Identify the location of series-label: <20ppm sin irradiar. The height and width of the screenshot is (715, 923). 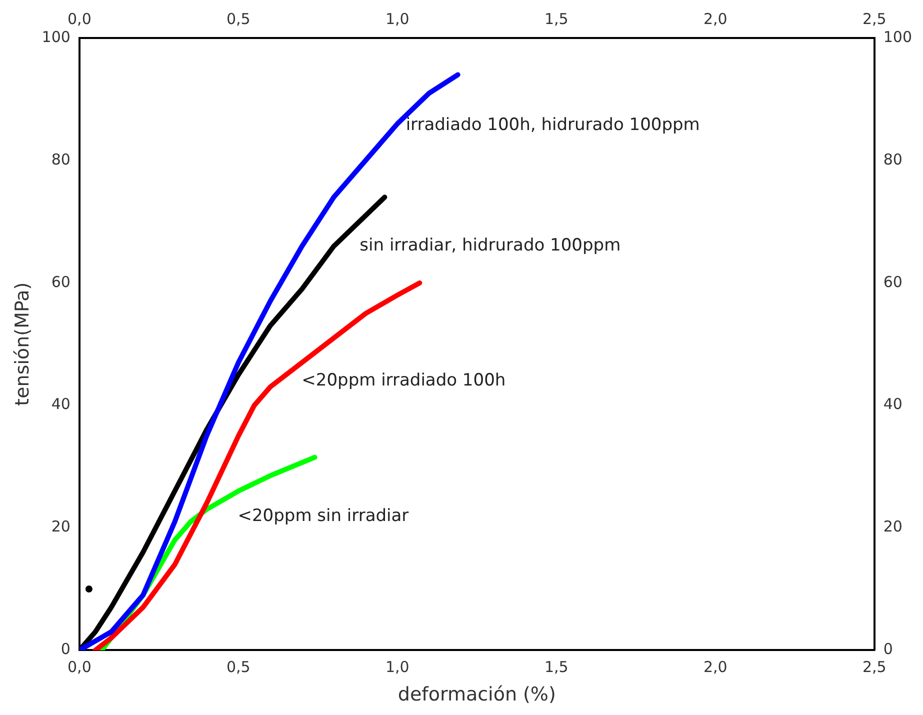
(323, 516).